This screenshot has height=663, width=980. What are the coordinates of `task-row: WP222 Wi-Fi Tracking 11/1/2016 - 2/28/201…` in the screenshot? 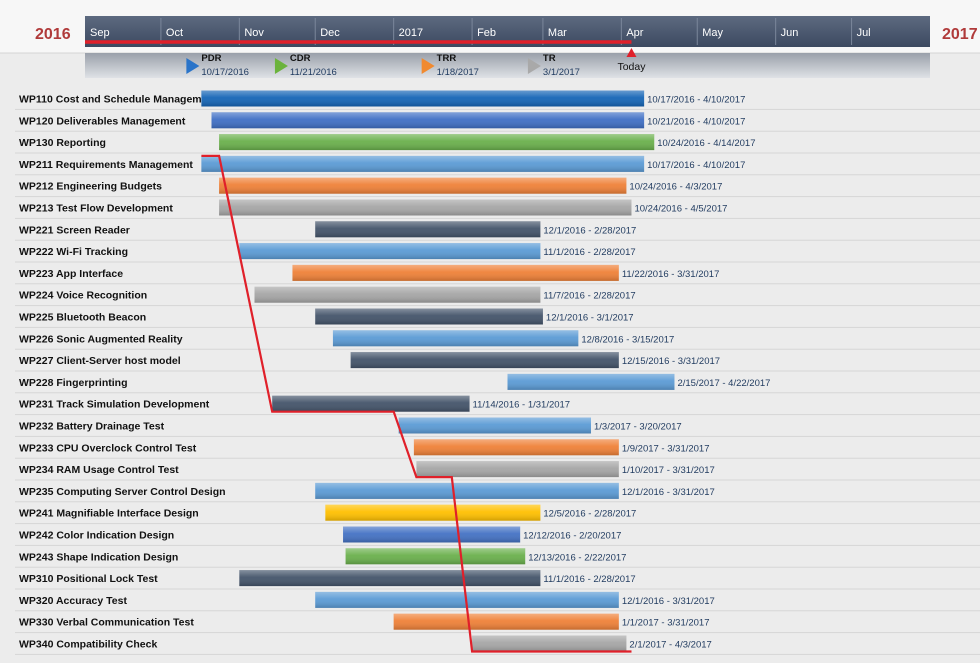 It's located at (327, 251).